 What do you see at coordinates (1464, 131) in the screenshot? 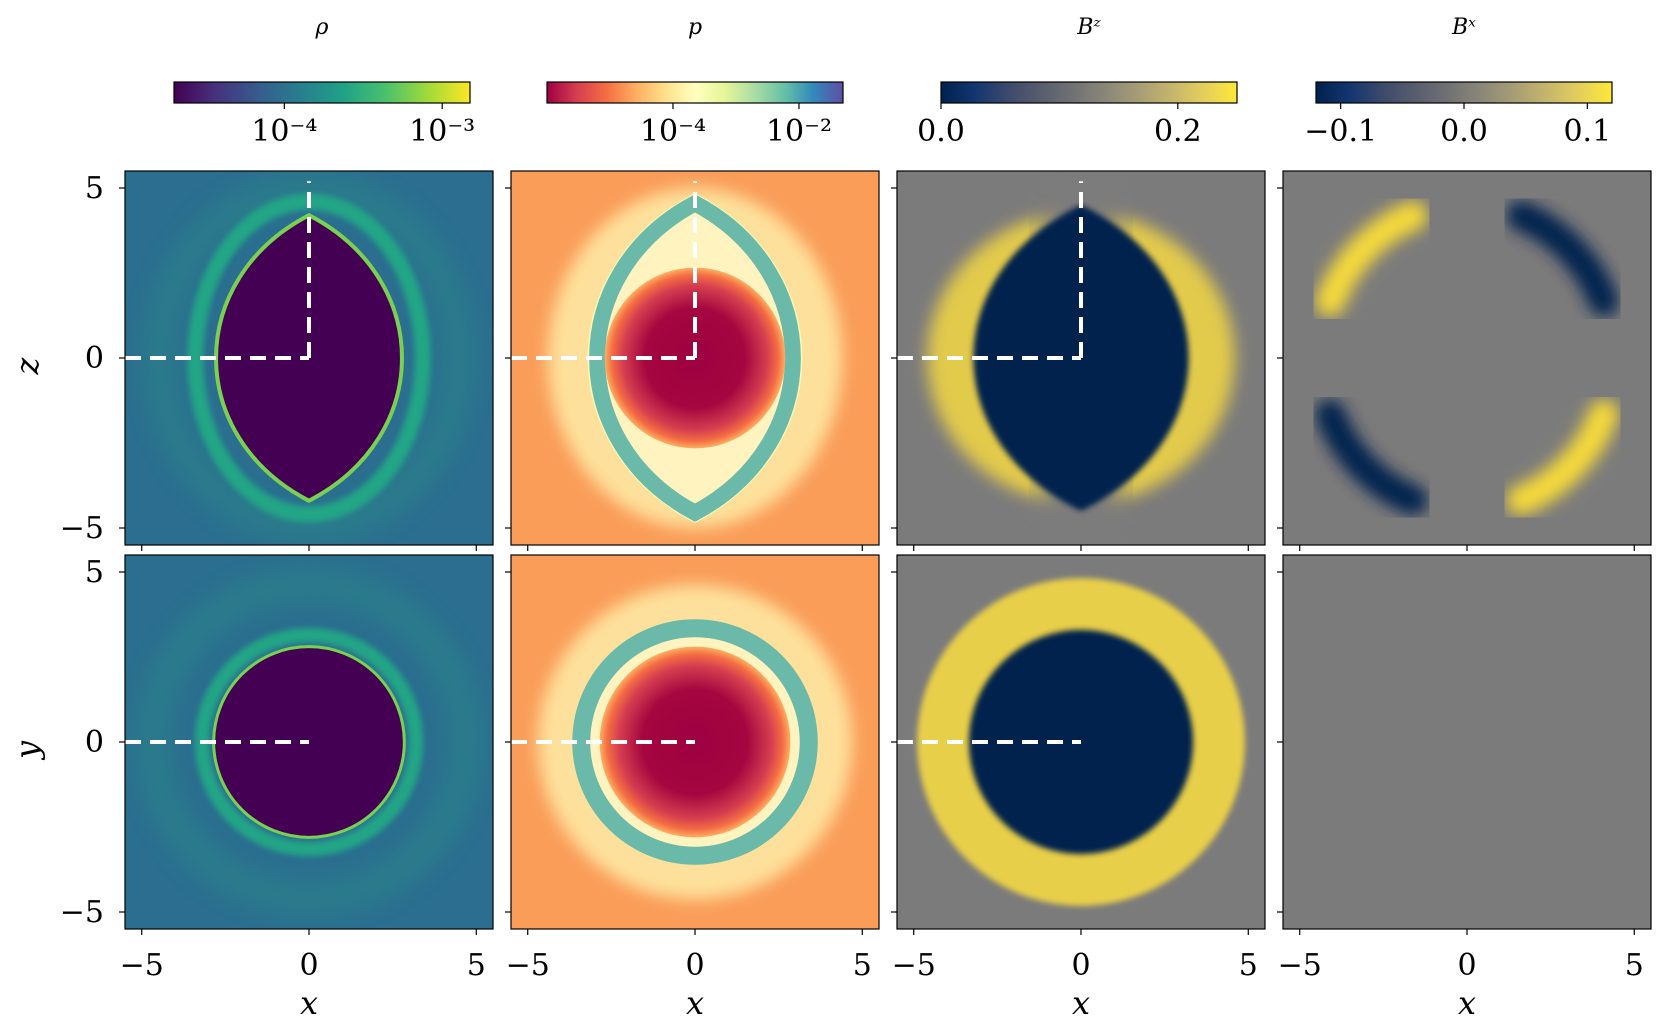
I see `colorbar-tick-Bx-1: 0.0` at bounding box center [1464, 131].